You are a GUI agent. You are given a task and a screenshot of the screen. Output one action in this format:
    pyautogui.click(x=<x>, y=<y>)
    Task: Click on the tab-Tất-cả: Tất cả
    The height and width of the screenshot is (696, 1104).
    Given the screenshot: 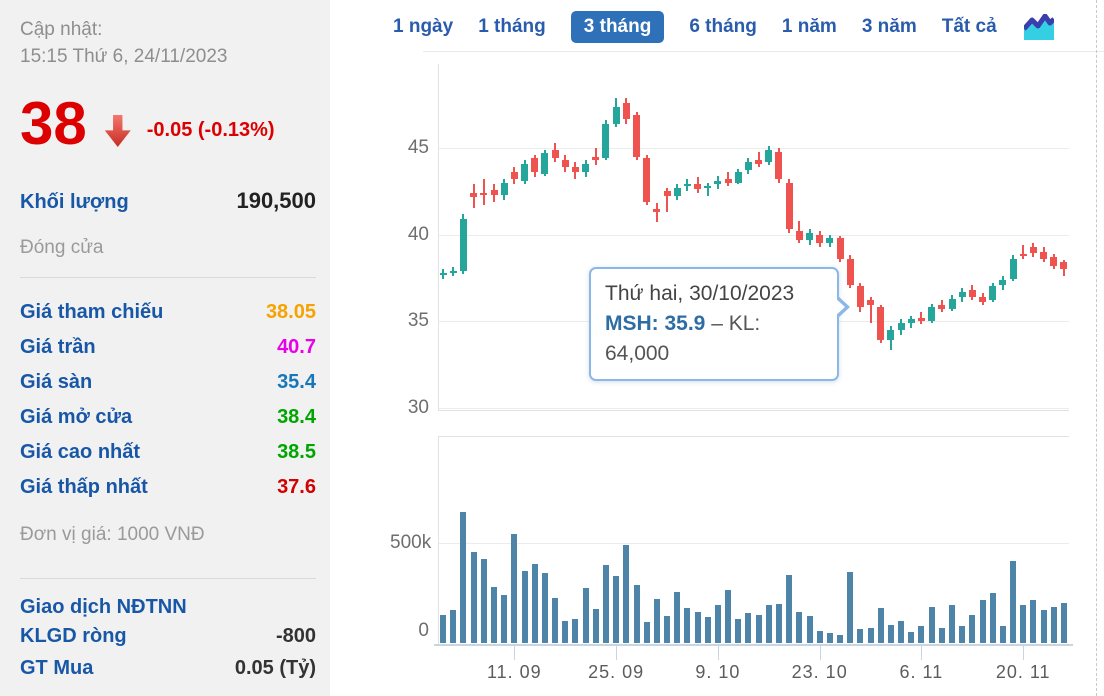 What is the action you would take?
    pyautogui.click(x=969, y=26)
    